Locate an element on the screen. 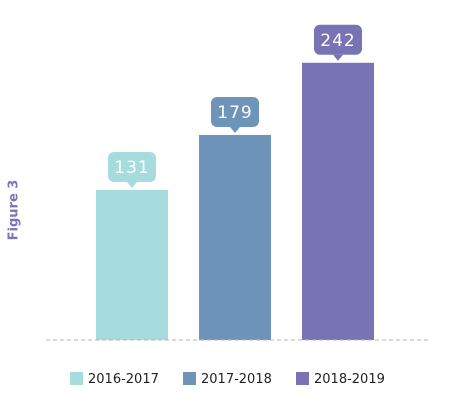  legend-label: 2017-2018 is located at coordinates (236, 379).